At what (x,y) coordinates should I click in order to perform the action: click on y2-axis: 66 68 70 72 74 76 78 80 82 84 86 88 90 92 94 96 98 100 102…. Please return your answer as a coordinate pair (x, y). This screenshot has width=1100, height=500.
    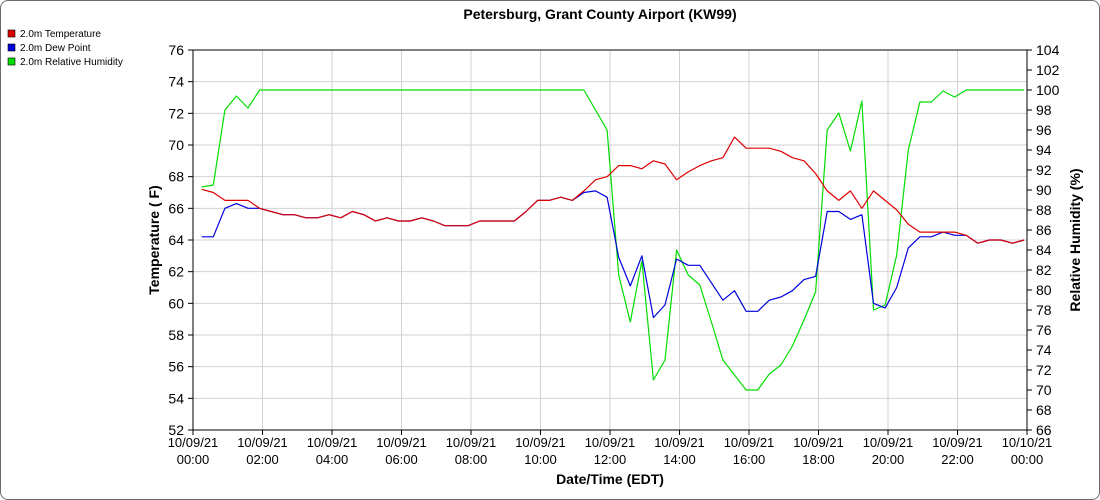
    Looking at the image, I should click on (1043, 240).